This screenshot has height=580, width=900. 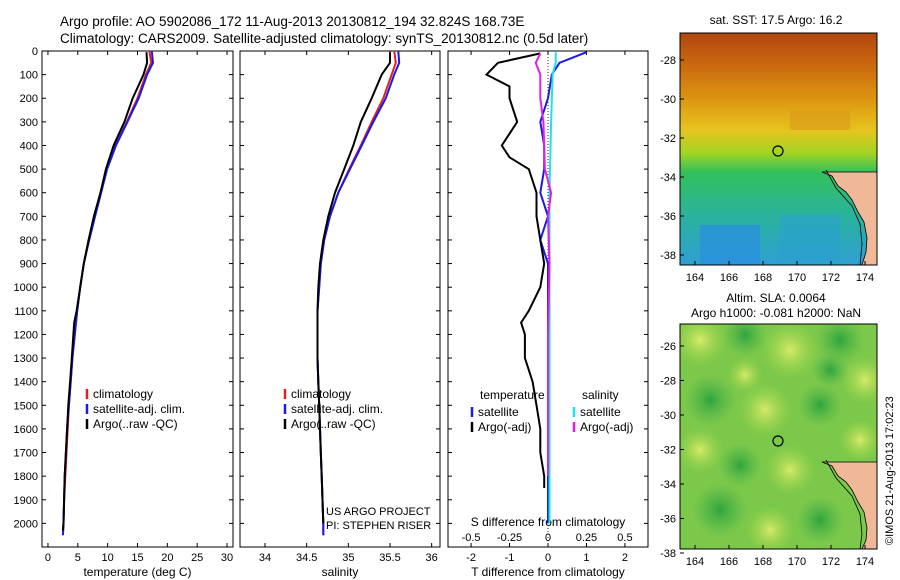 I want to click on x-tick-label: 25, so click(x=197, y=558).